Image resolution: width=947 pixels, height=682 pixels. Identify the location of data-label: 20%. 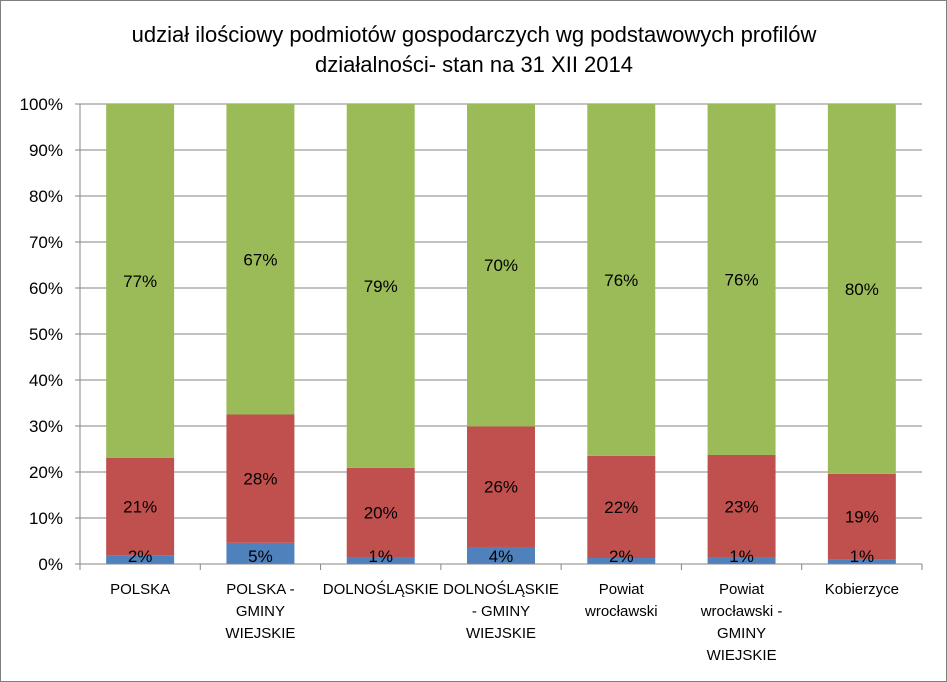
(381, 513).